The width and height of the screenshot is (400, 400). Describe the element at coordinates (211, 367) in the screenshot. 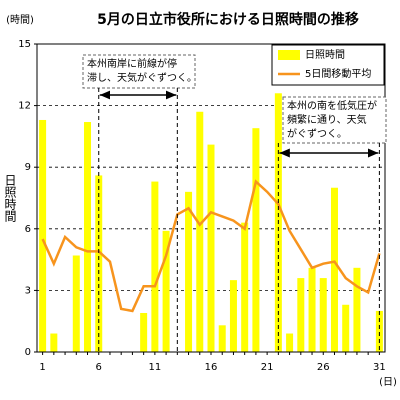

I see `x-tick-label: 16` at that location.